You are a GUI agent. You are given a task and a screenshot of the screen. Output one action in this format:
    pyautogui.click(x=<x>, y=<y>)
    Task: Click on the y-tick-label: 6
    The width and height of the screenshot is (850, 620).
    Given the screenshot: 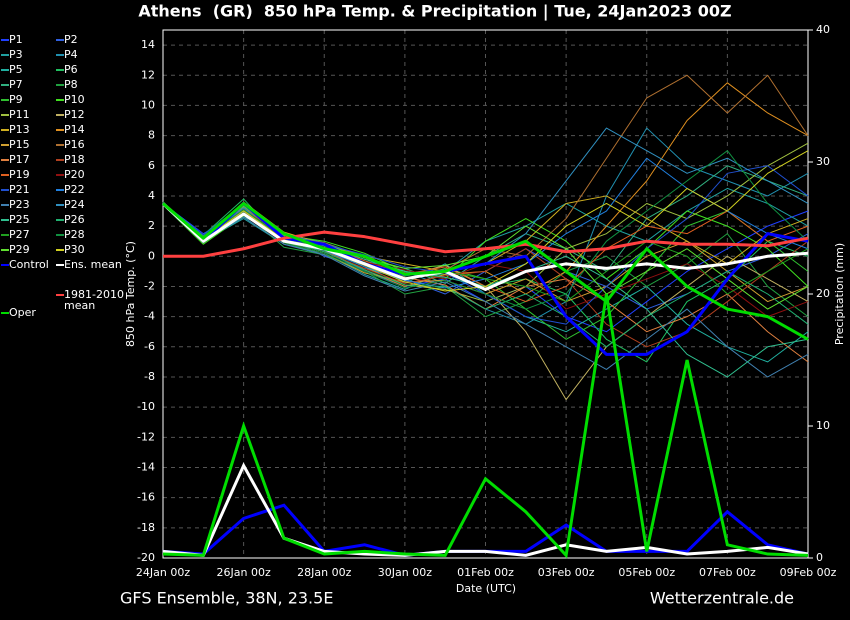 What is the action you would take?
    pyautogui.click(x=151, y=165)
    